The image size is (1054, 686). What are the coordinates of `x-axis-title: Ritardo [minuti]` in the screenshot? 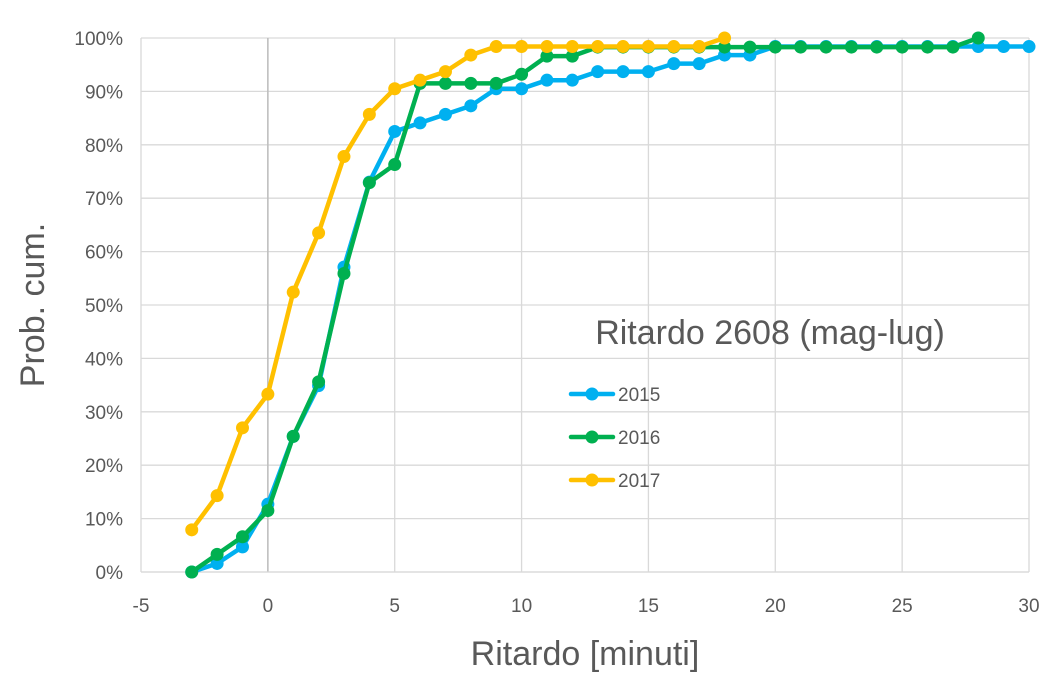 It's located at (585, 654).